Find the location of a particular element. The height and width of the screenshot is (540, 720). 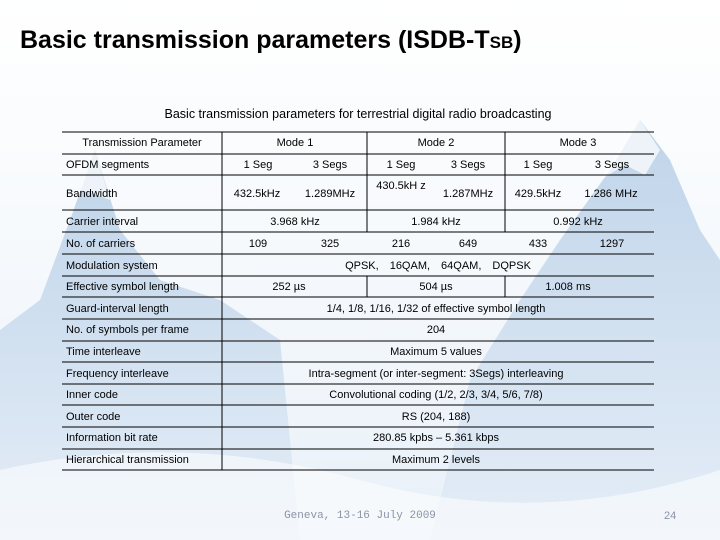

effective-symbol-m1: 252 µs is located at coordinates (289, 287).